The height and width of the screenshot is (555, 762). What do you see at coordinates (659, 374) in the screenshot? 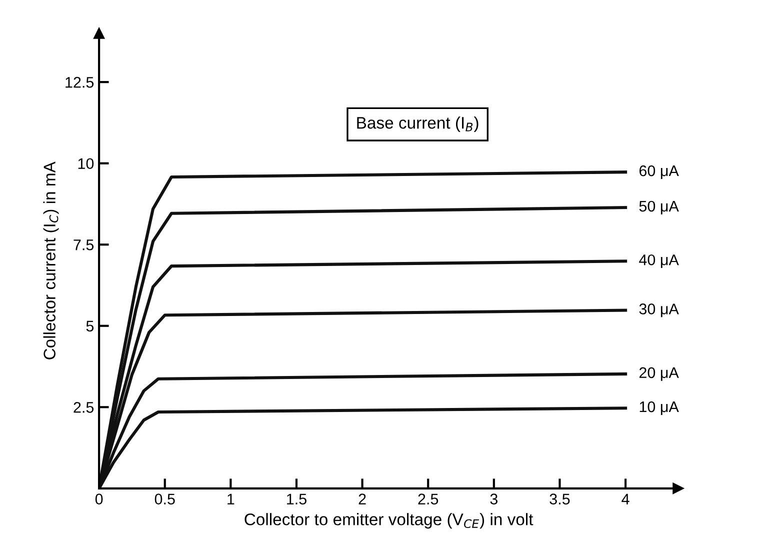
I see `series-label: 20 μA` at bounding box center [659, 374].